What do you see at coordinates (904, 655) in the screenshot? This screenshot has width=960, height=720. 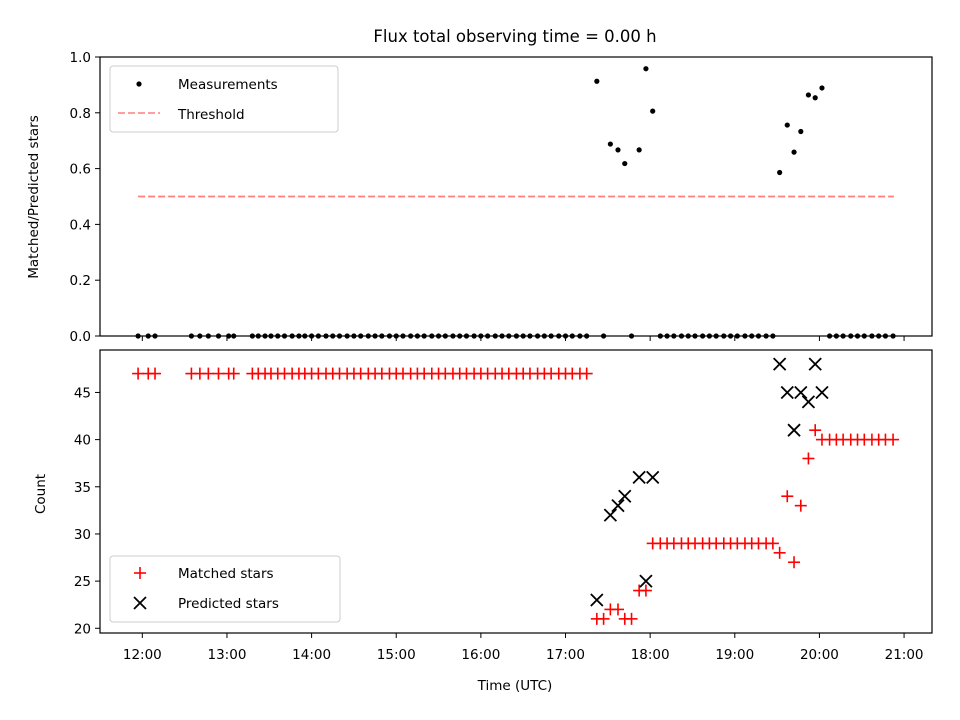 I see `x-tick-label: 21:00` at bounding box center [904, 655].